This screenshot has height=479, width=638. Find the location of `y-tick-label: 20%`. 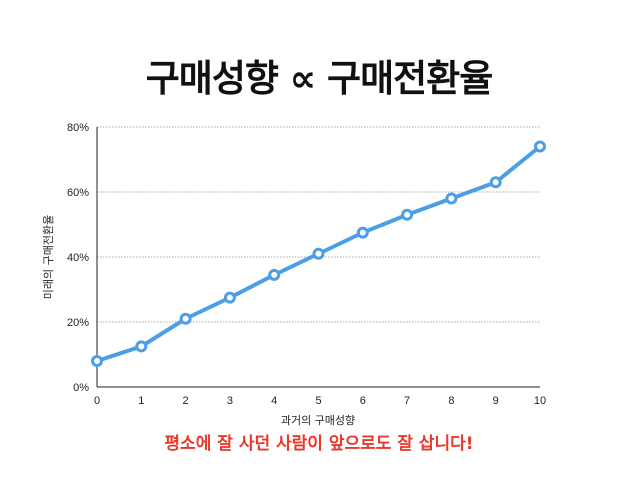

y-tick-label: 20% is located at coordinates (78, 323).